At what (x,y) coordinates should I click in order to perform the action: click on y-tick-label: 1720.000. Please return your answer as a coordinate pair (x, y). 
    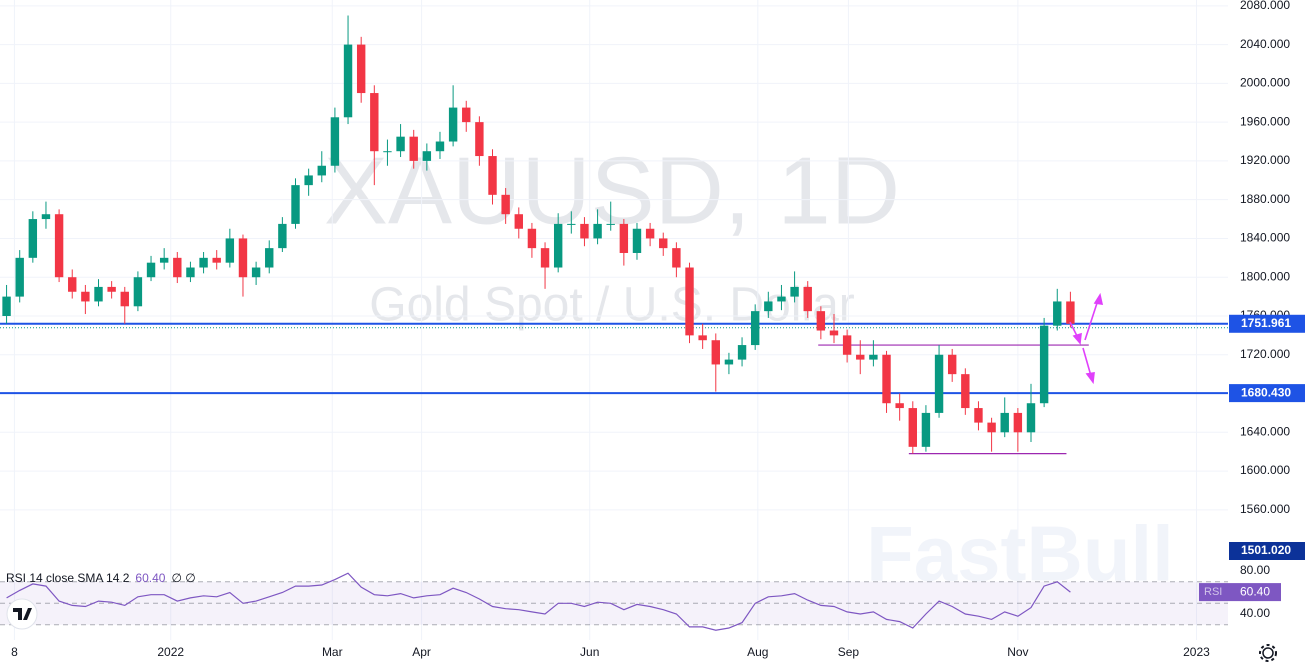
    Looking at the image, I should click on (1265, 354).